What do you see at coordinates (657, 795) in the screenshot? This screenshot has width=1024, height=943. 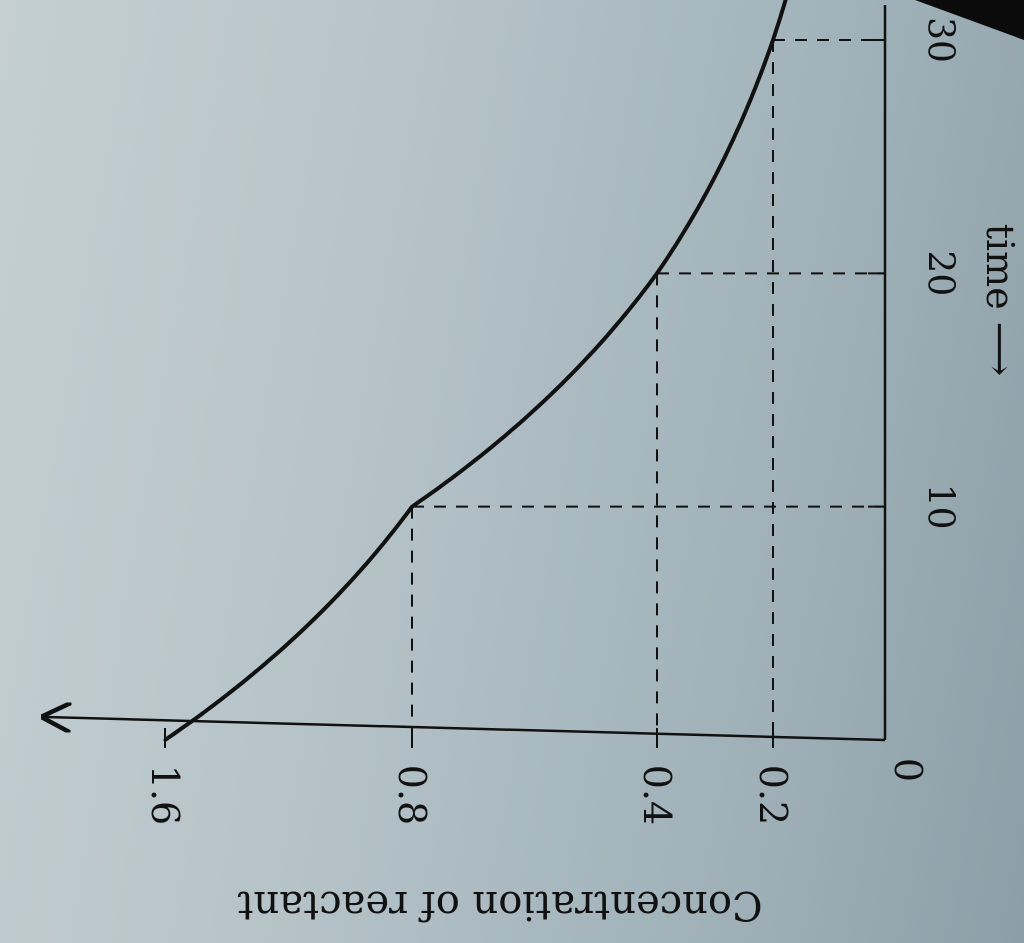 I see `conc-tick-label-0.4: 0.4` at bounding box center [657, 795].